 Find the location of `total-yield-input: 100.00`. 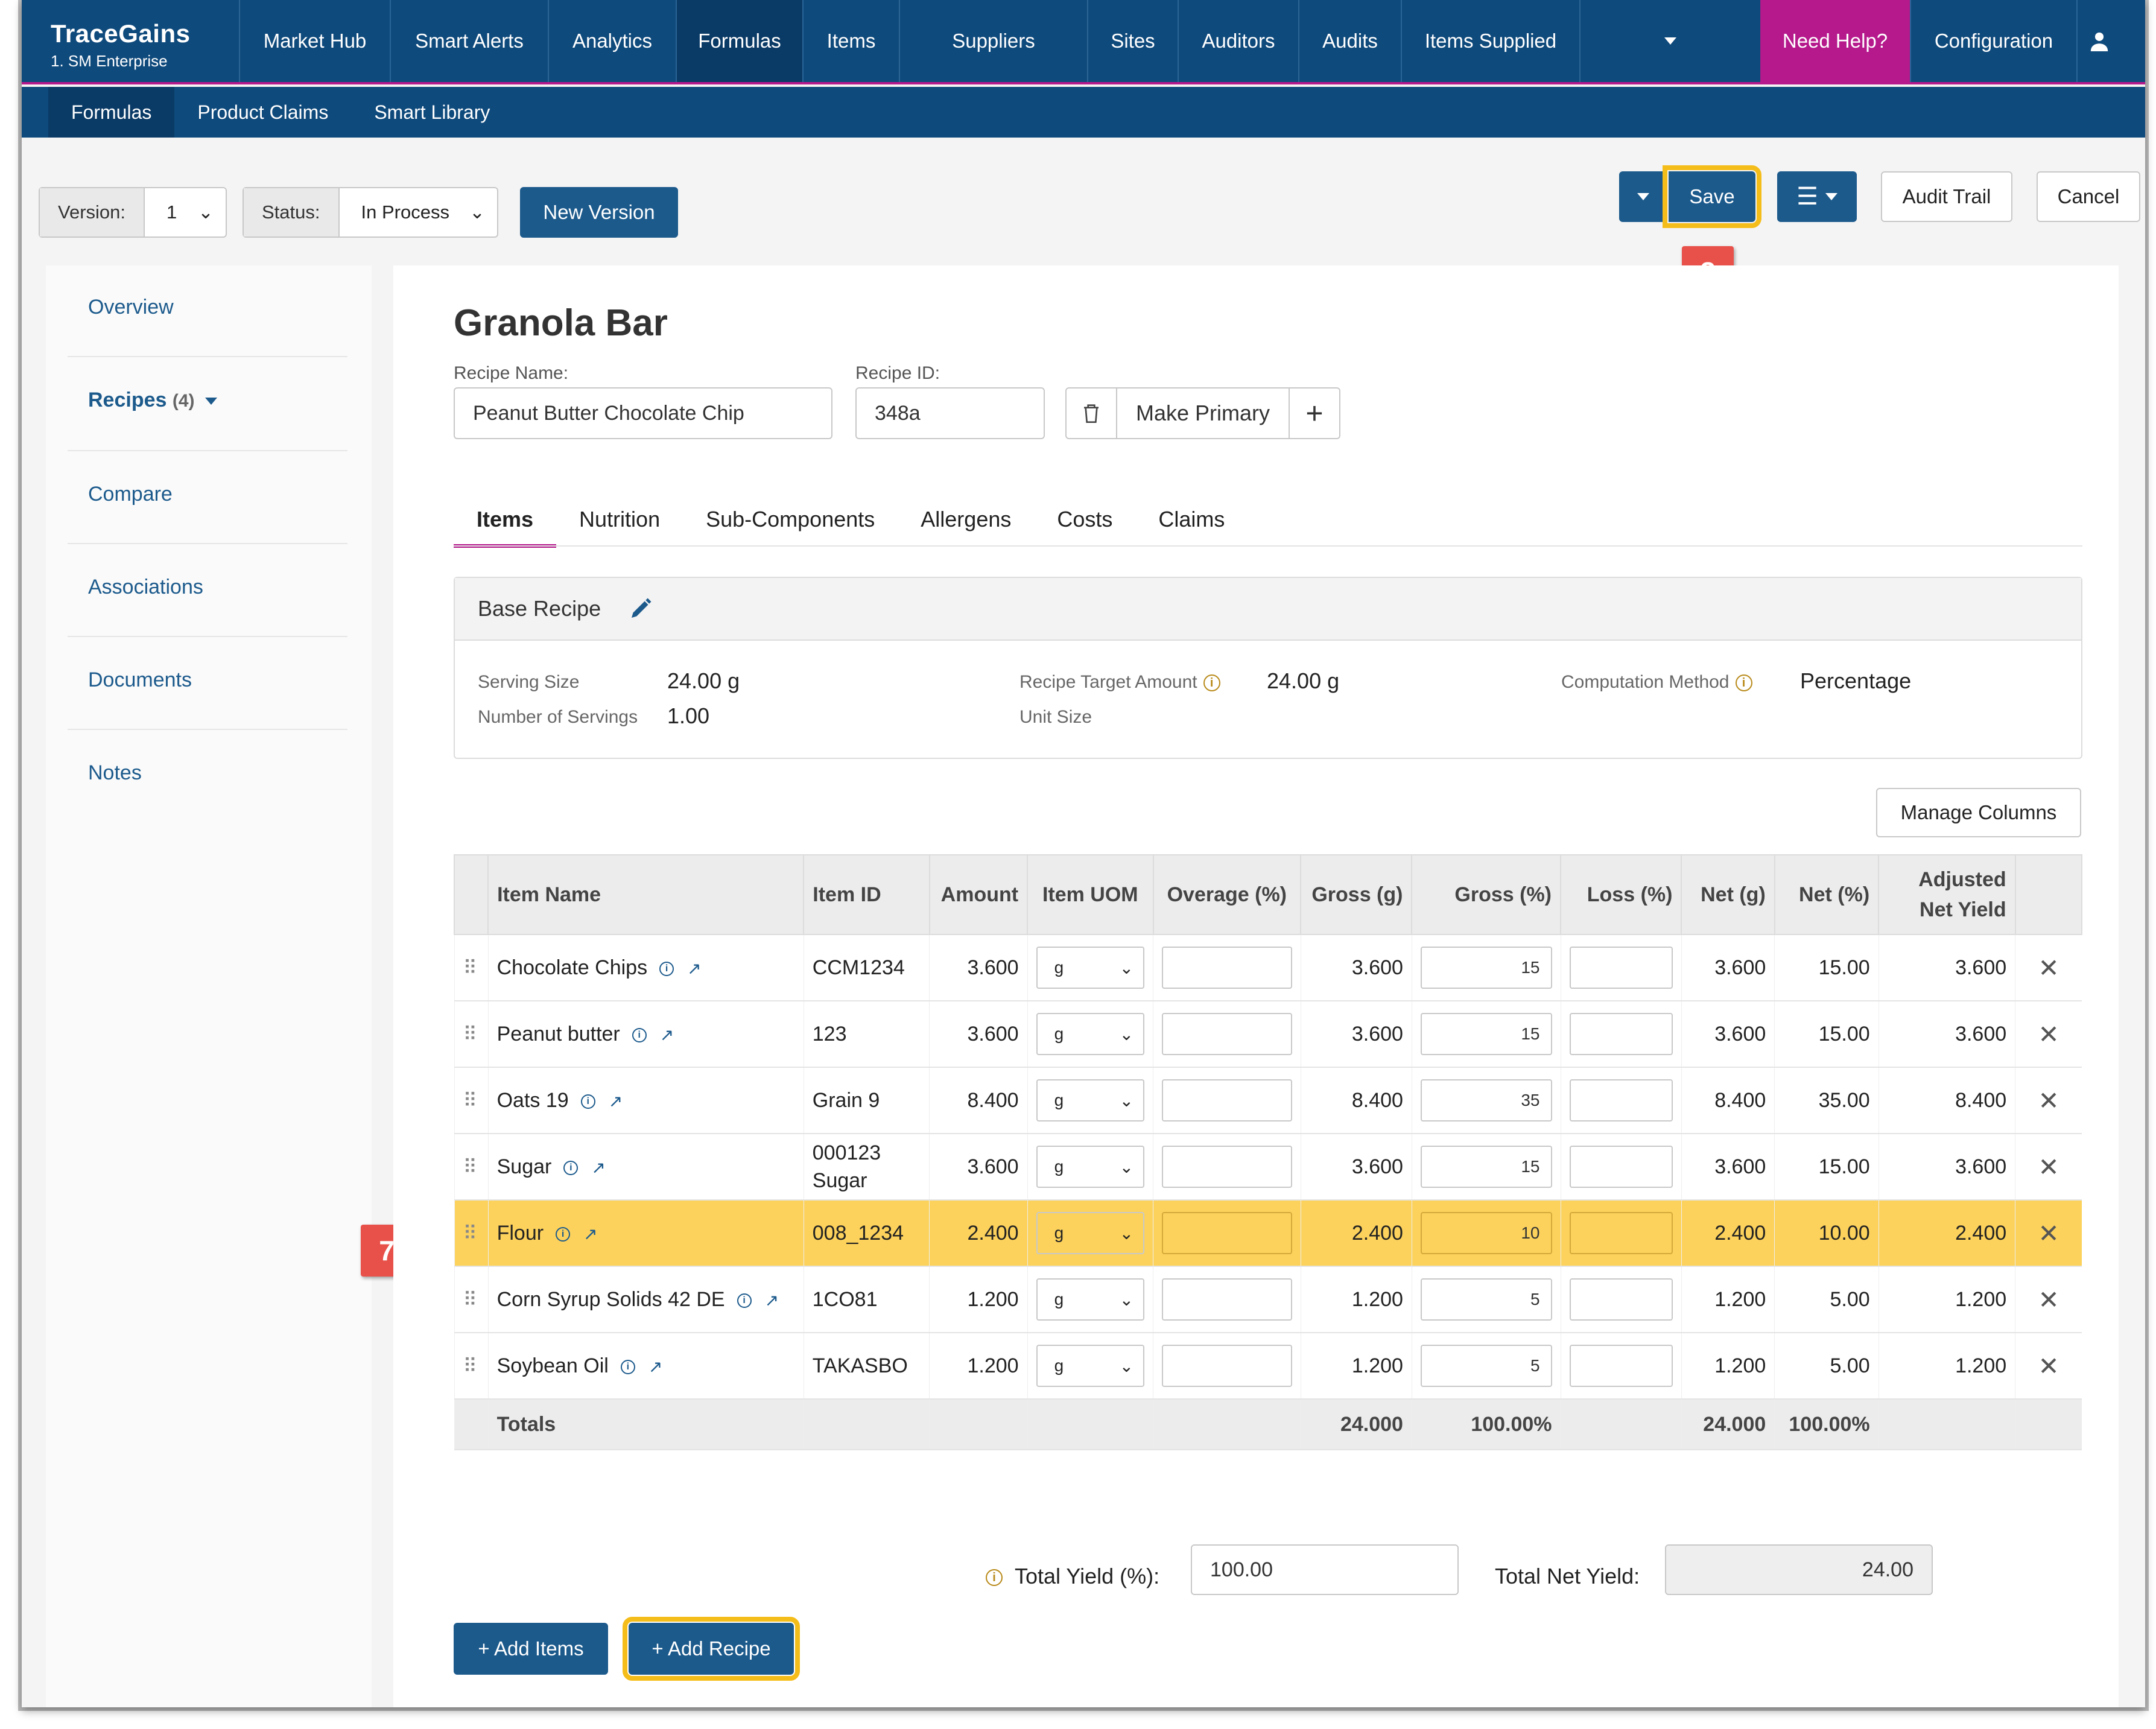

total-yield-input: 100.00 is located at coordinates (1325, 1569).